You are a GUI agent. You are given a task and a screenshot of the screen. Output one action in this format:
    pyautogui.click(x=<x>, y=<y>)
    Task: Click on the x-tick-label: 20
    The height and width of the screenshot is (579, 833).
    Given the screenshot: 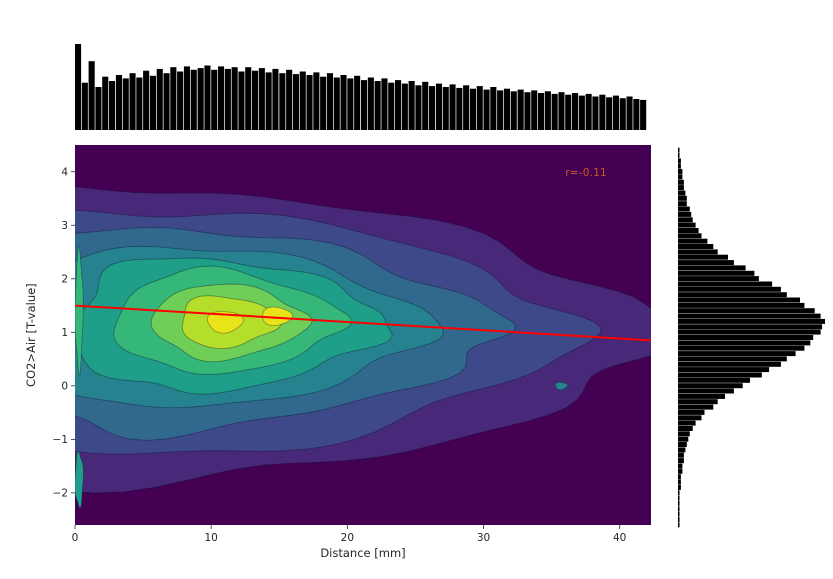 What is the action you would take?
    pyautogui.click(x=347, y=538)
    